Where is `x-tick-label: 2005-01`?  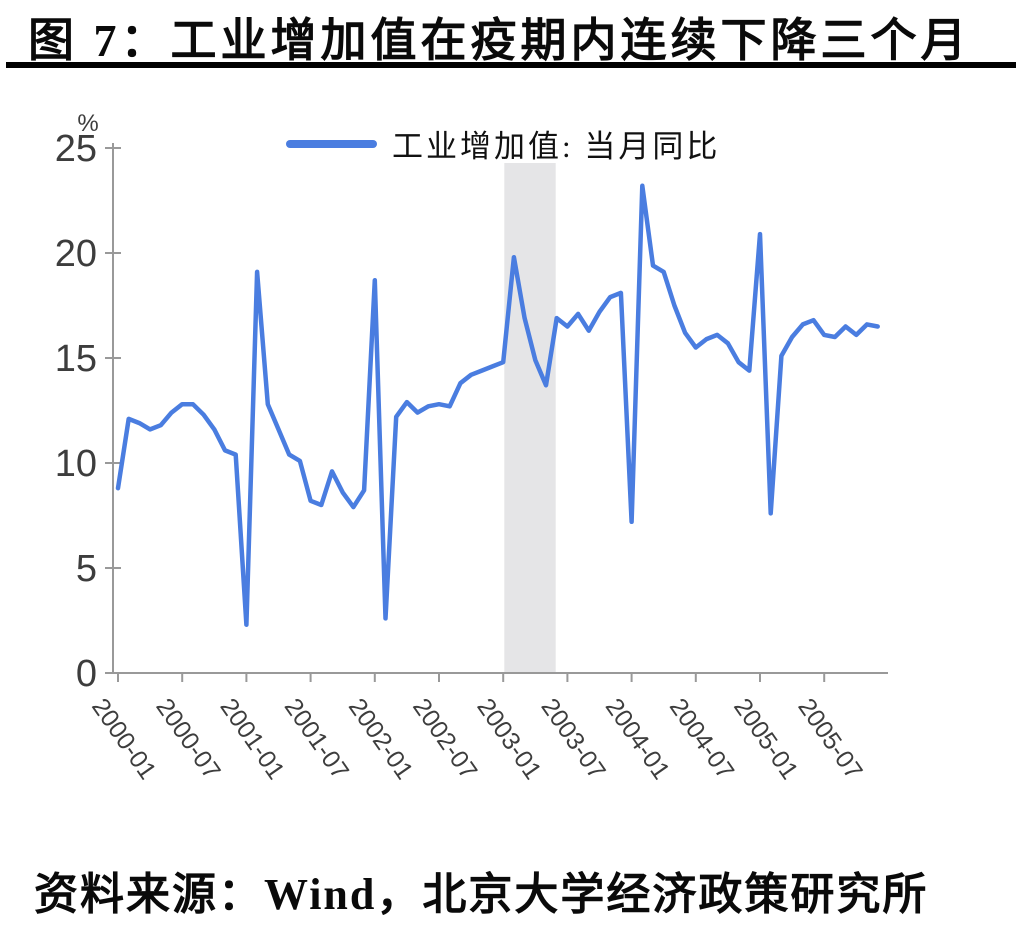 x-tick-label: 2005-01 is located at coordinates (766, 738).